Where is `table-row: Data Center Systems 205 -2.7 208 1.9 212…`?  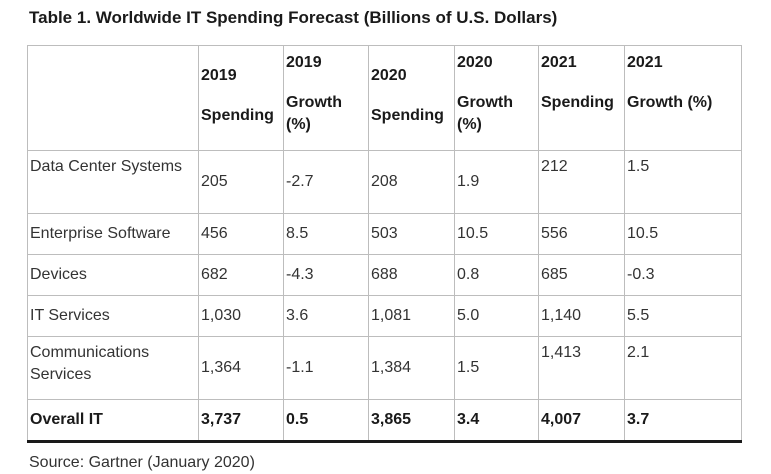 table-row: Data Center Systems 205 -2.7 208 1.9 212… is located at coordinates (384, 182).